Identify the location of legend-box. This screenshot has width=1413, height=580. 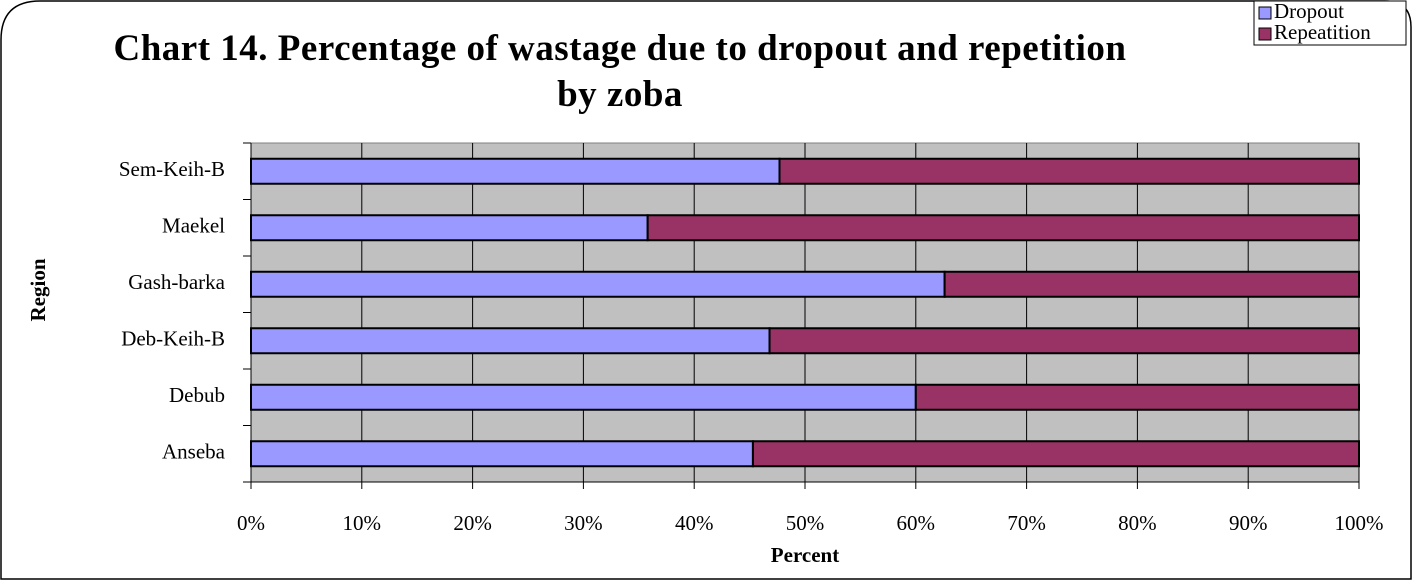
(1330, 23).